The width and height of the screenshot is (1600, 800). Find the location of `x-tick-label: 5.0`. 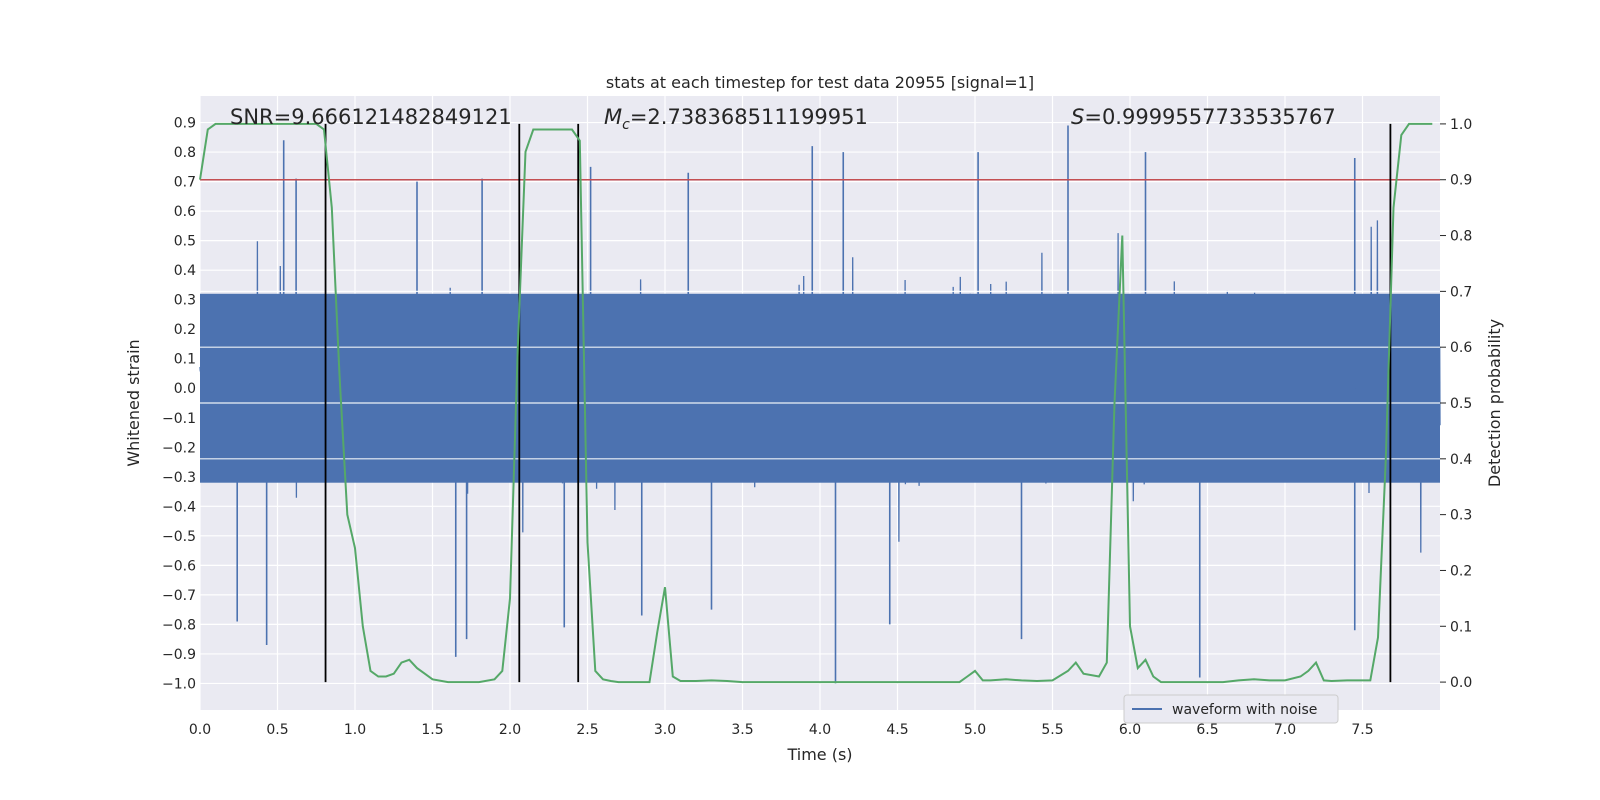

x-tick-label: 5.0 is located at coordinates (975, 730).